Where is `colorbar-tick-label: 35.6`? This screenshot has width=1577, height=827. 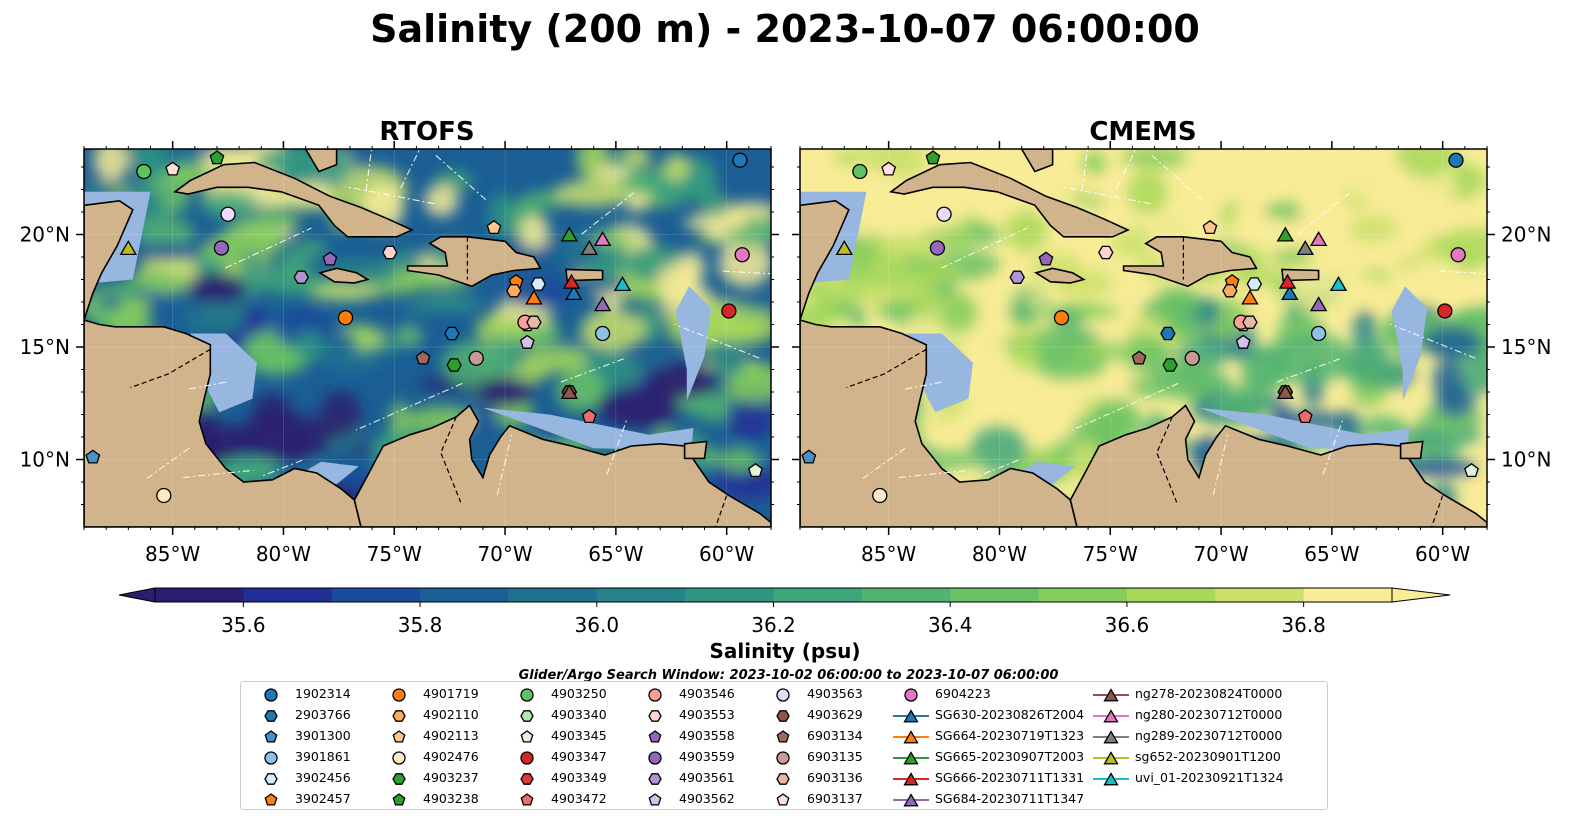 colorbar-tick-label: 35.6 is located at coordinates (243, 625).